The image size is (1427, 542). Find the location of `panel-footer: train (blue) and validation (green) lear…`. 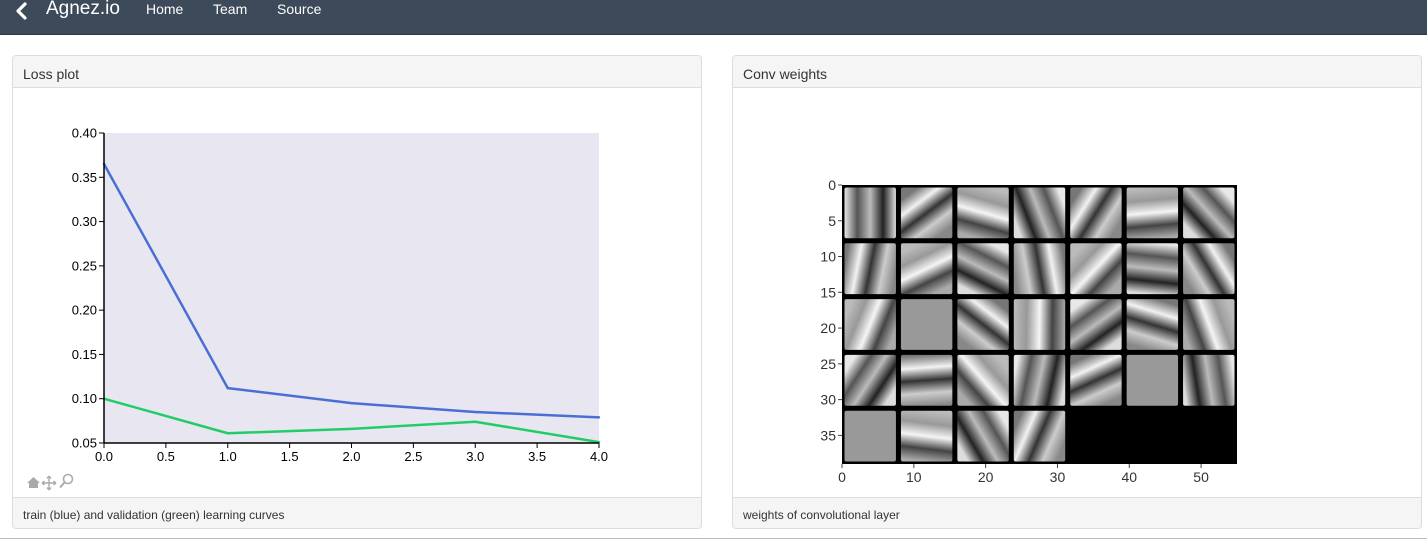

panel-footer: train (blue) and validation (green) lear… is located at coordinates (357, 512).